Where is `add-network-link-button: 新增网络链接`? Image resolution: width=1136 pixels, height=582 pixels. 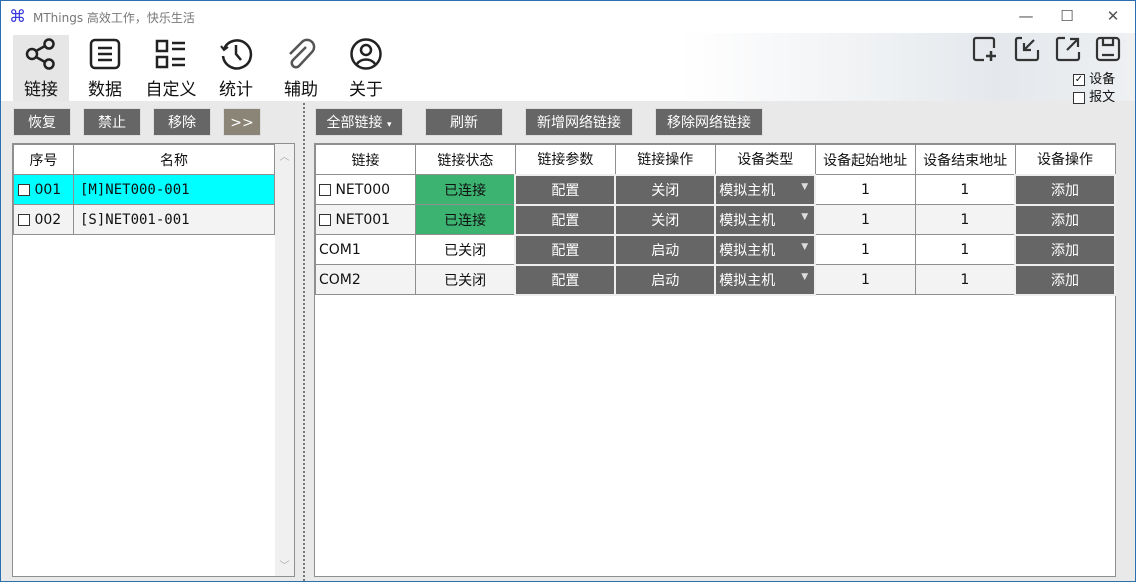 add-network-link-button: 新增网络链接 is located at coordinates (579, 122).